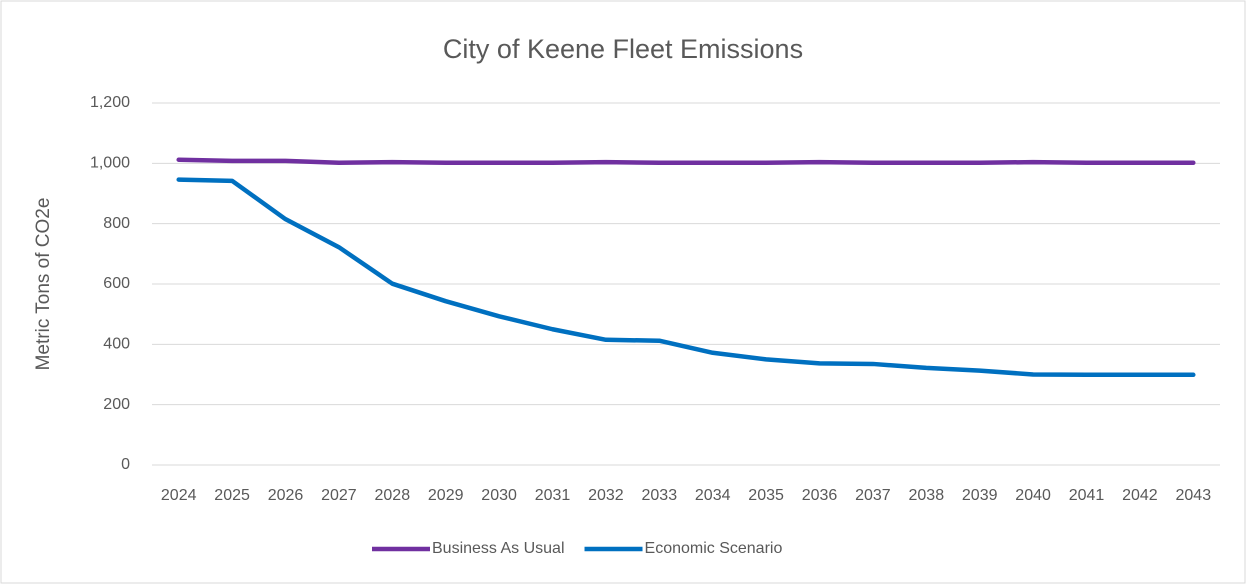 The image size is (1247, 585). What do you see at coordinates (553, 495) in the screenshot?
I see `x-tick-label: 2031` at bounding box center [553, 495].